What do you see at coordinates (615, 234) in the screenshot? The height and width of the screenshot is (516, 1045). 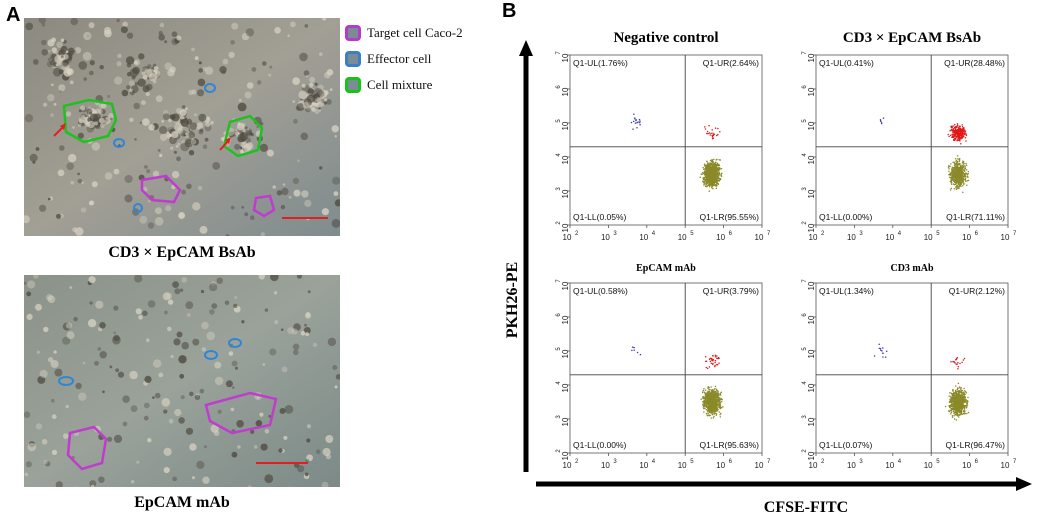 I see `x-tick-exponent: 3` at bounding box center [615, 234].